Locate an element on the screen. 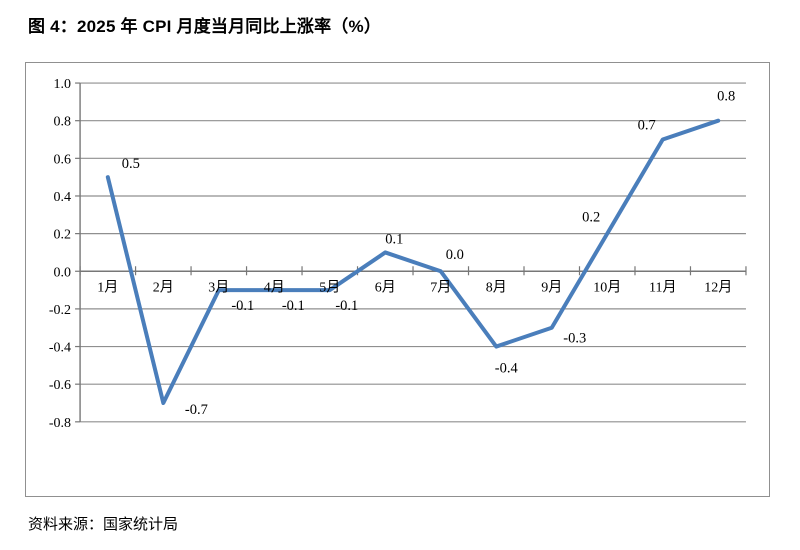 The width and height of the screenshot is (800, 550). data-label: 0.2 is located at coordinates (591, 218).